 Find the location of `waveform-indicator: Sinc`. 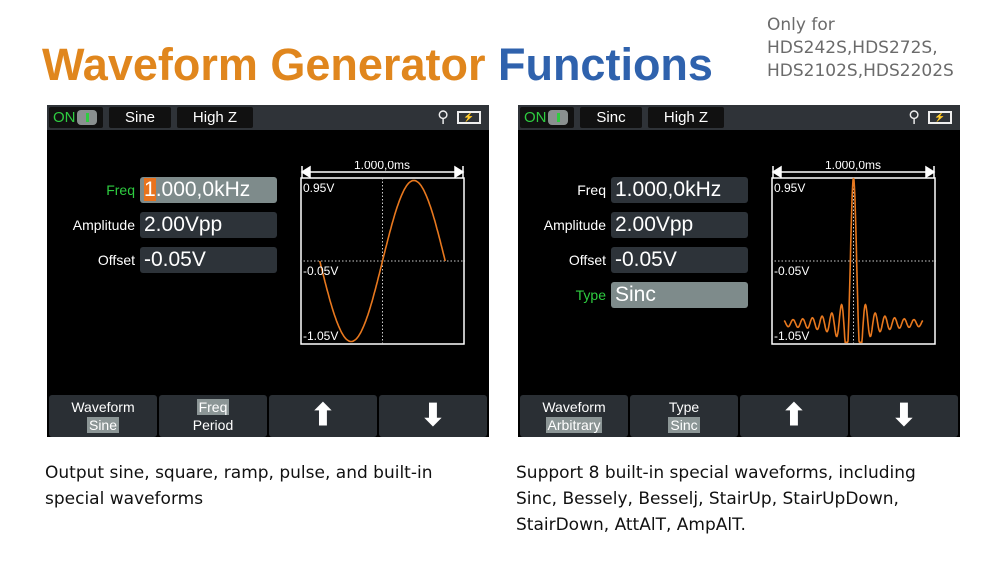

waveform-indicator: Sinc is located at coordinates (611, 117).